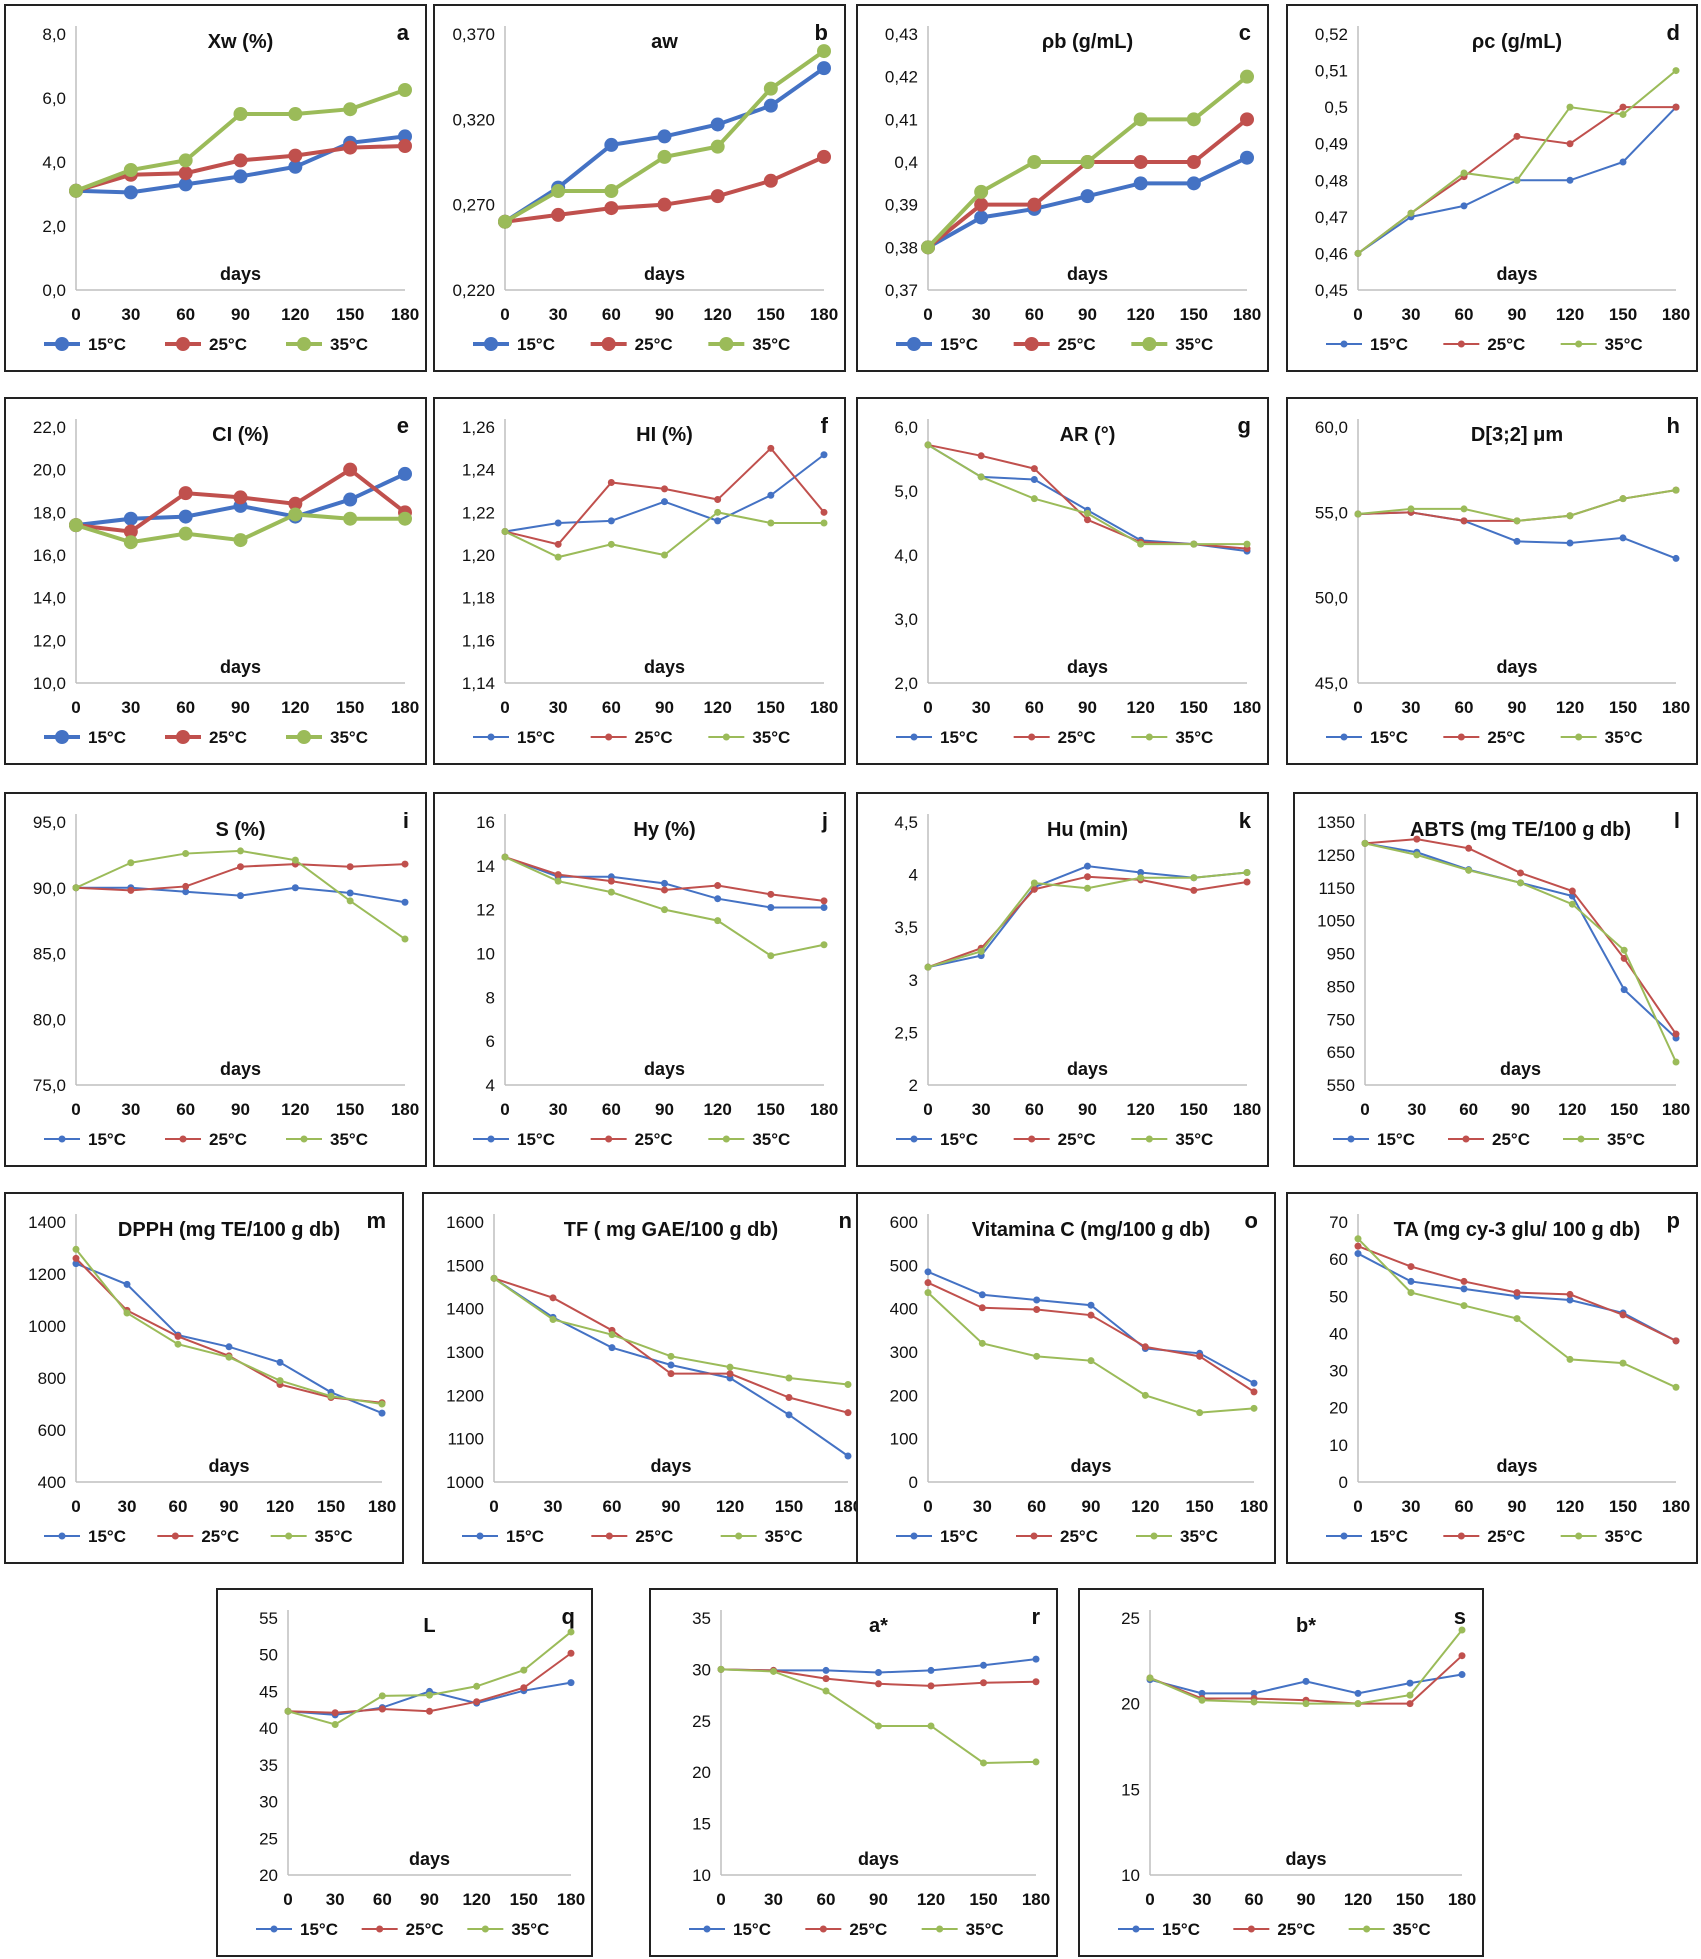 The height and width of the screenshot is (1959, 1701). I want to click on y-tick-label: 0,49, so click(1331, 144).